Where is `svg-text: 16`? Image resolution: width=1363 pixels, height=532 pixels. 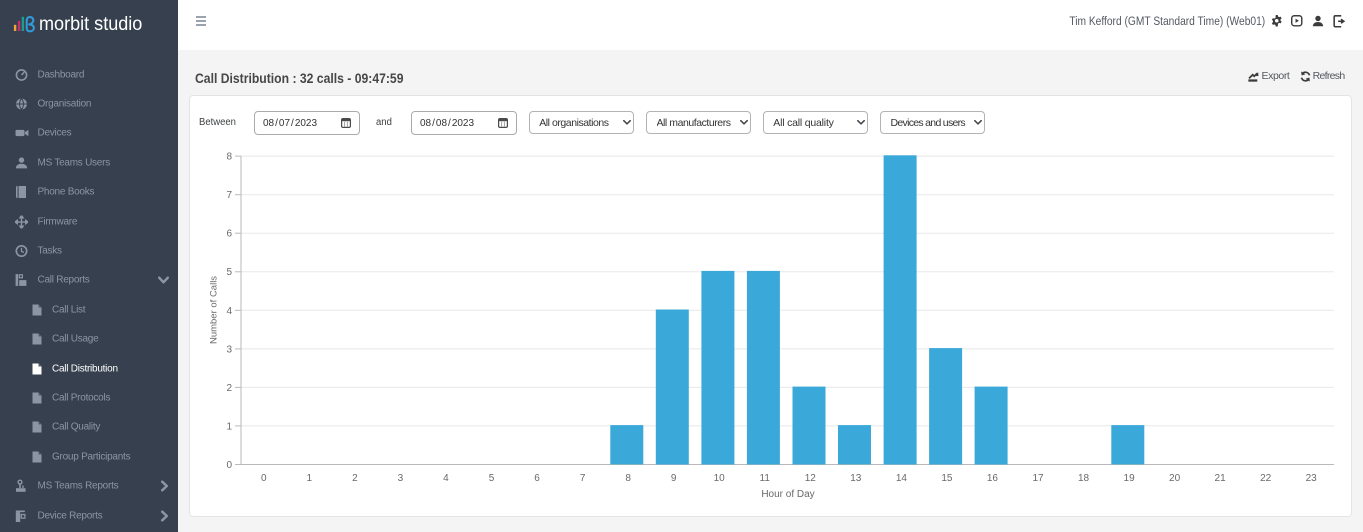 svg-text: 16 is located at coordinates (993, 478).